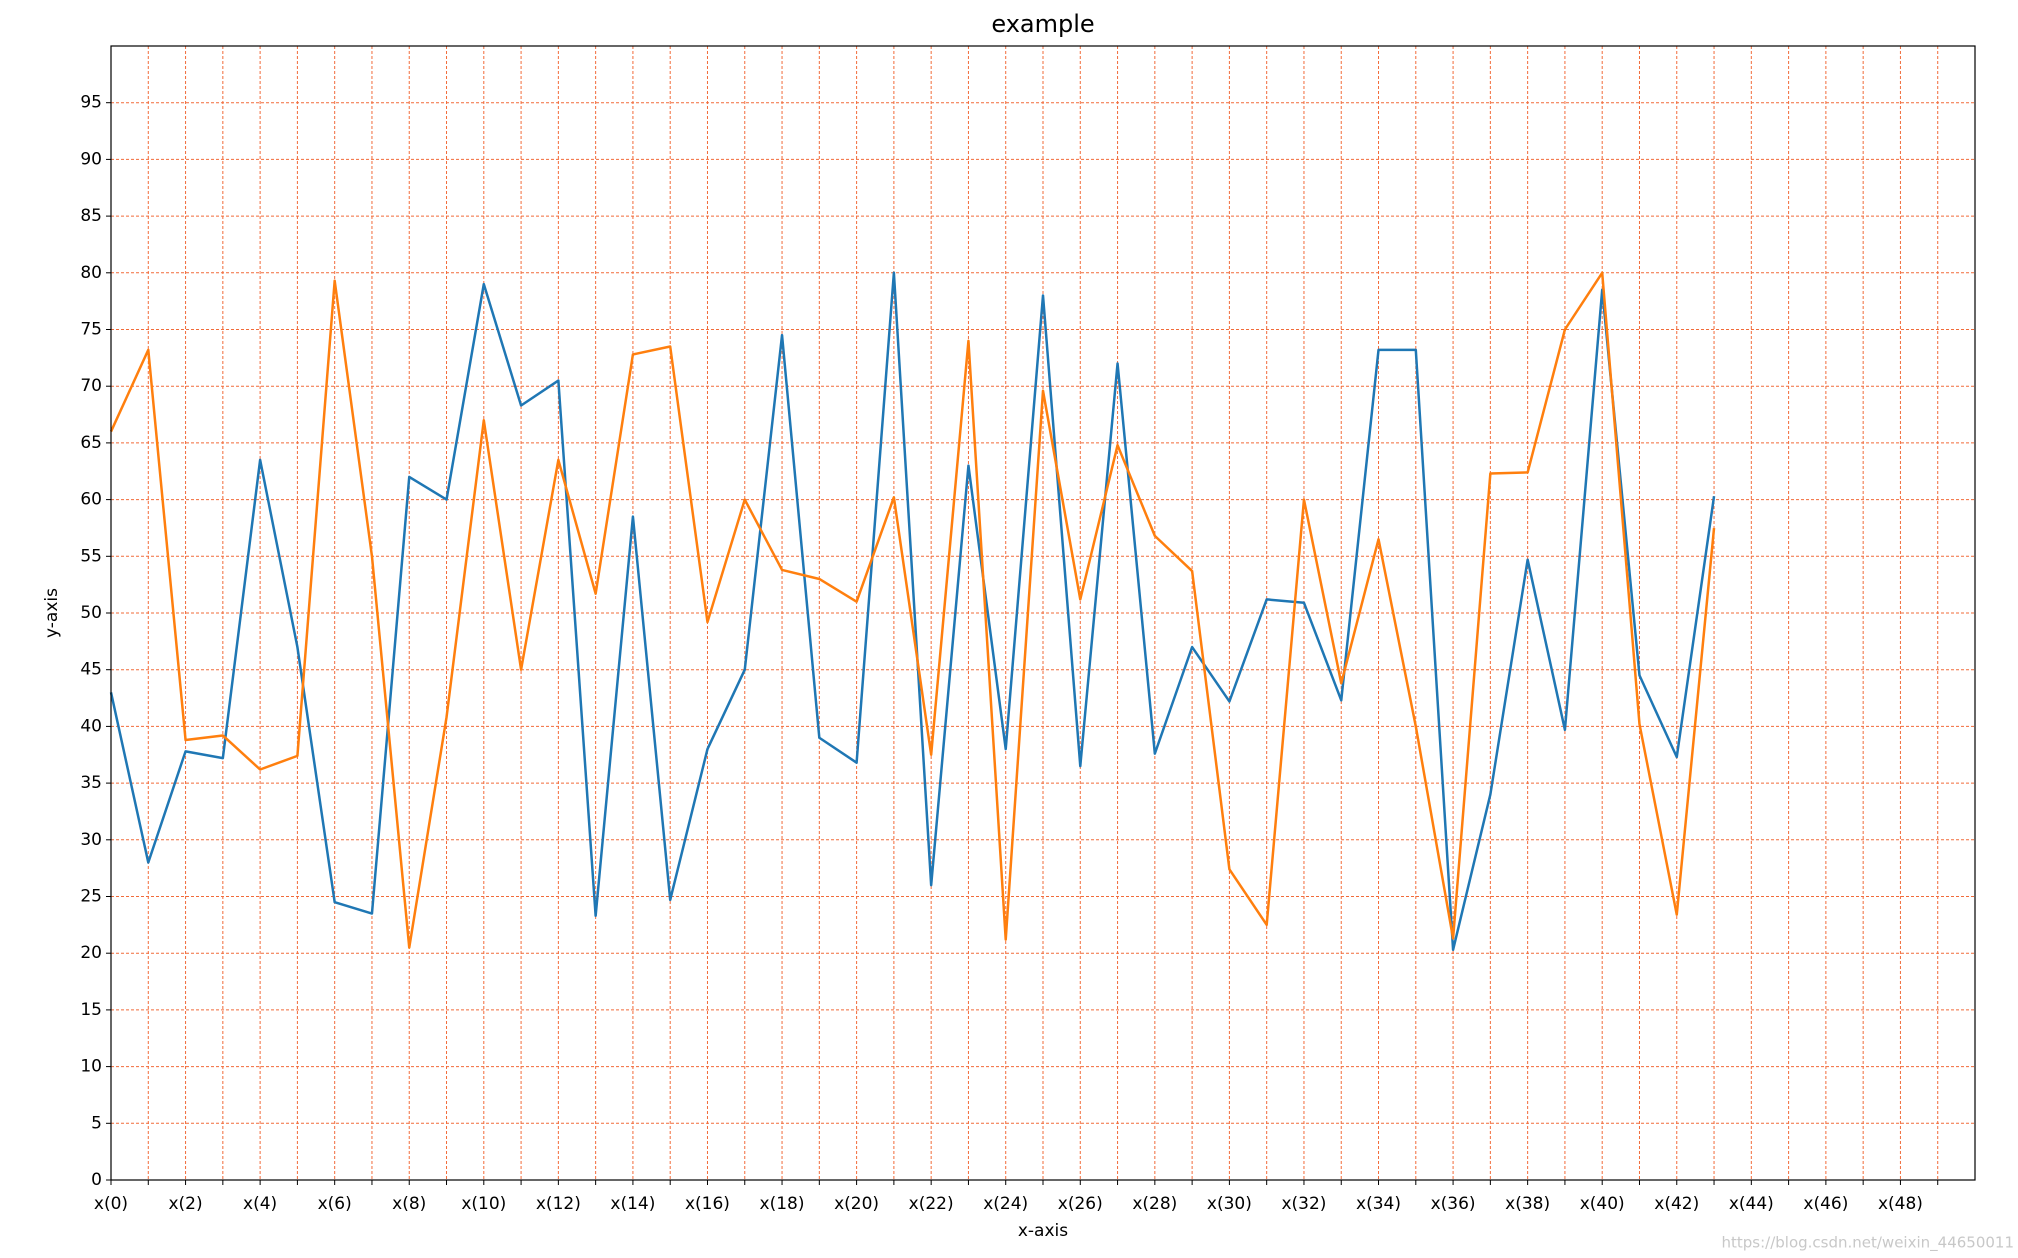 The height and width of the screenshot is (1258, 2018). I want to click on x-axis-label: x-axis, so click(1043, 1231).